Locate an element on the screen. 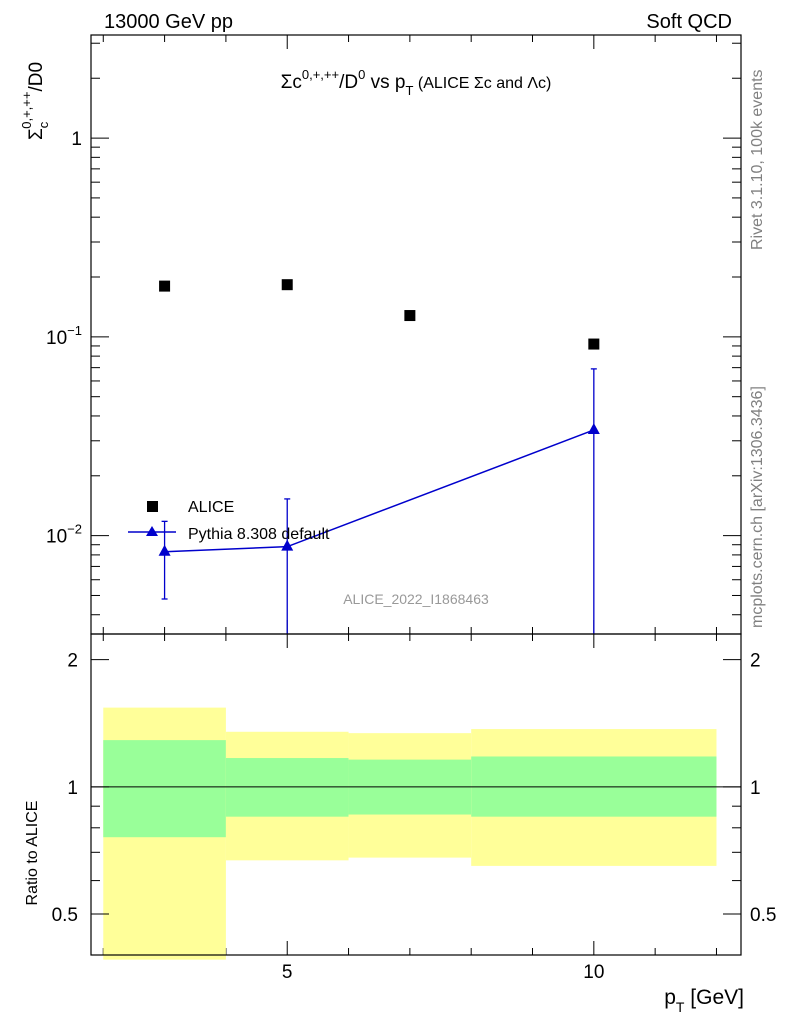  main-ytick-label-0: 1 is located at coordinates (76, 139).